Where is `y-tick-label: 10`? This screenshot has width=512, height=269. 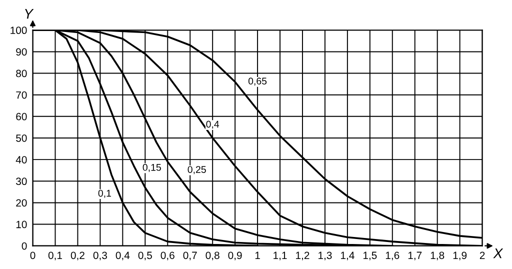
y-tick-label: 10 is located at coordinates (21, 224).